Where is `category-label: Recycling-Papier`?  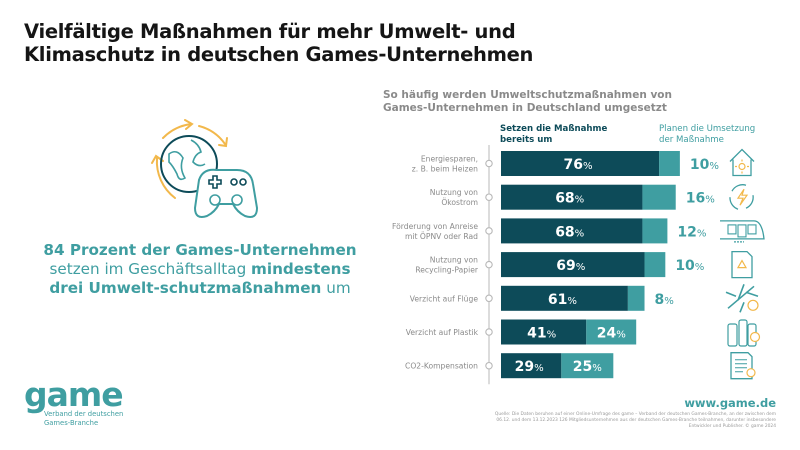
category-label: Recycling-Papier is located at coordinates (447, 270).